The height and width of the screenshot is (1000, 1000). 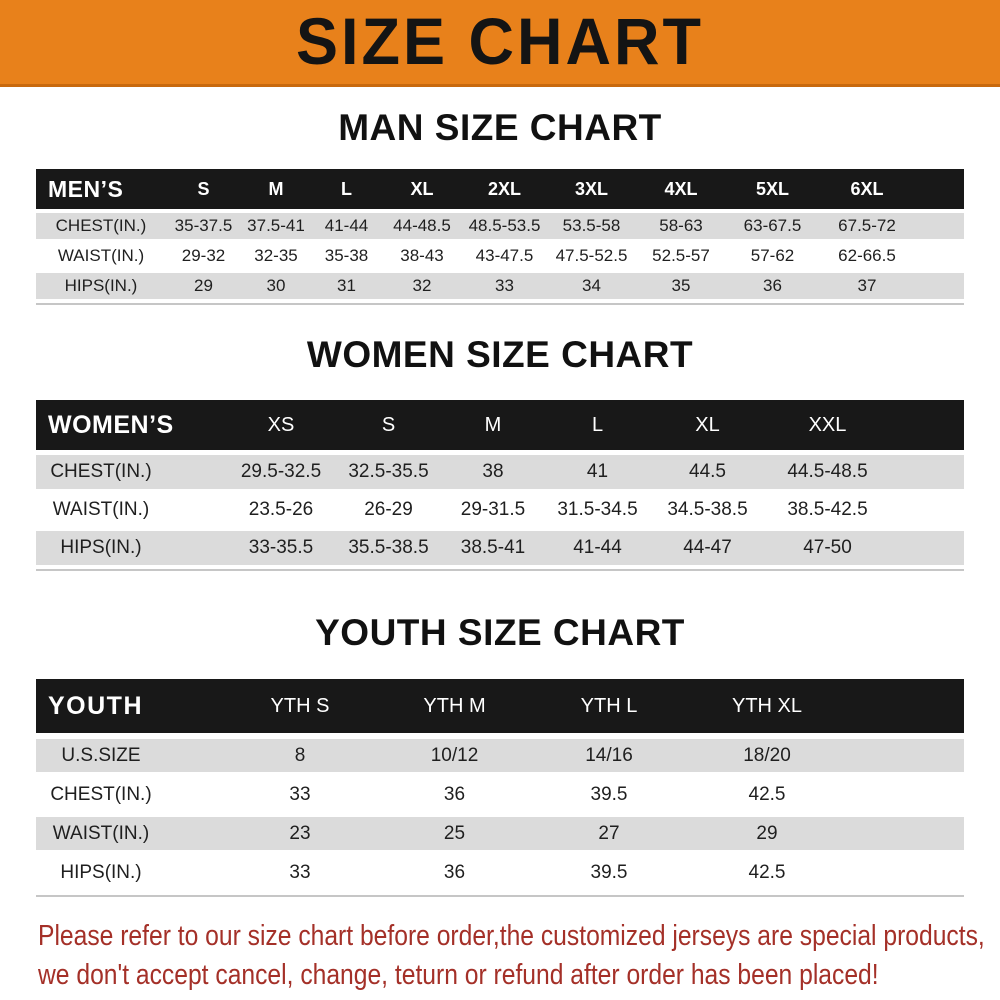 I want to click on table-cell: 37, so click(x=867, y=285).